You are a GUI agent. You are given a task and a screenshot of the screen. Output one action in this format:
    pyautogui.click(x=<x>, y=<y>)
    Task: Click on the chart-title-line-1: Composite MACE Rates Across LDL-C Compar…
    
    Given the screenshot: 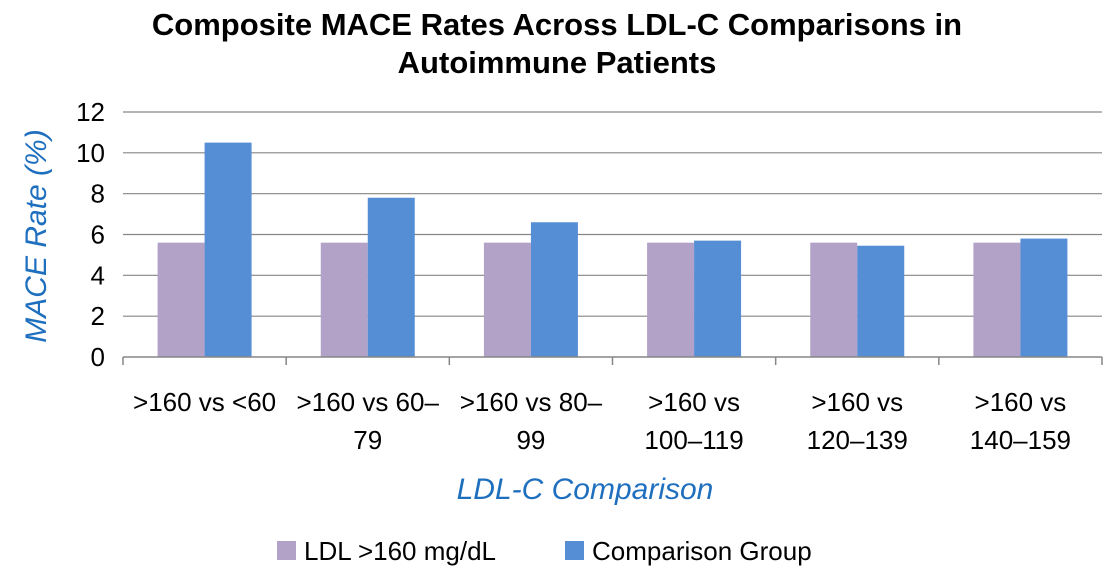 What is the action you would take?
    pyautogui.click(x=557, y=24)
    